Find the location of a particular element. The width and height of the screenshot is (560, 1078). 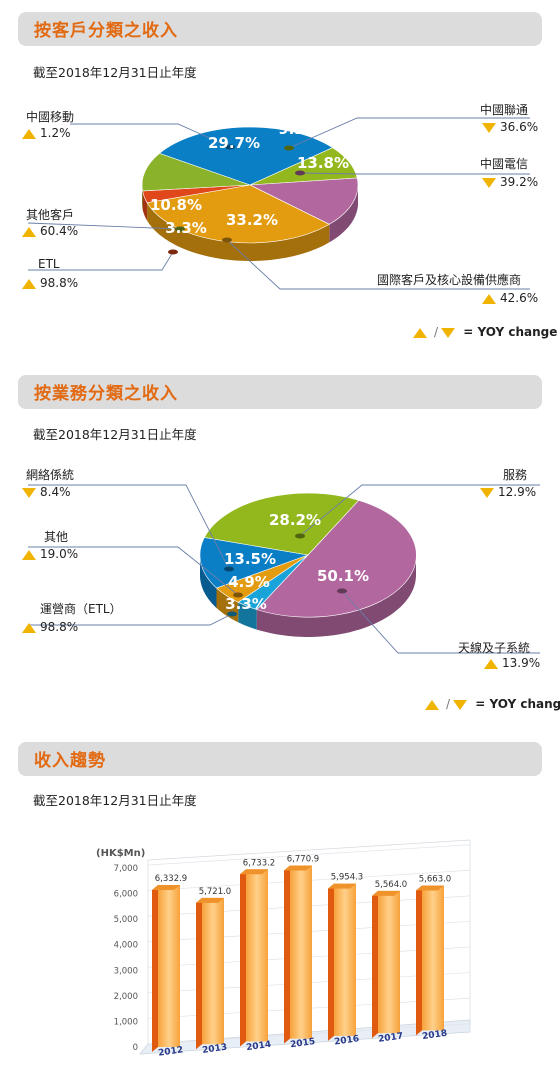

section-header-customer: 按客戶分類之收入 is located at coordinates (280, 29).